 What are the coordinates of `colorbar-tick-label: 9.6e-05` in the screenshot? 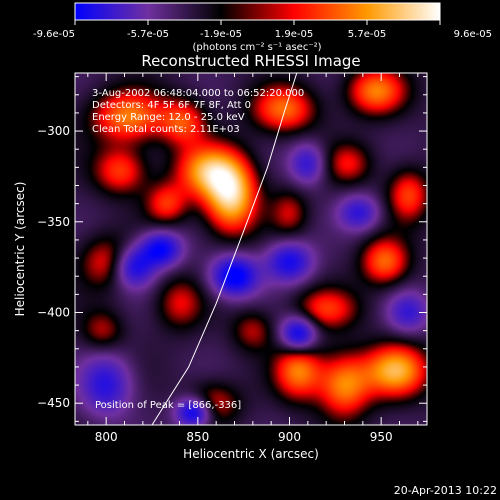 It's located at (473, 34).